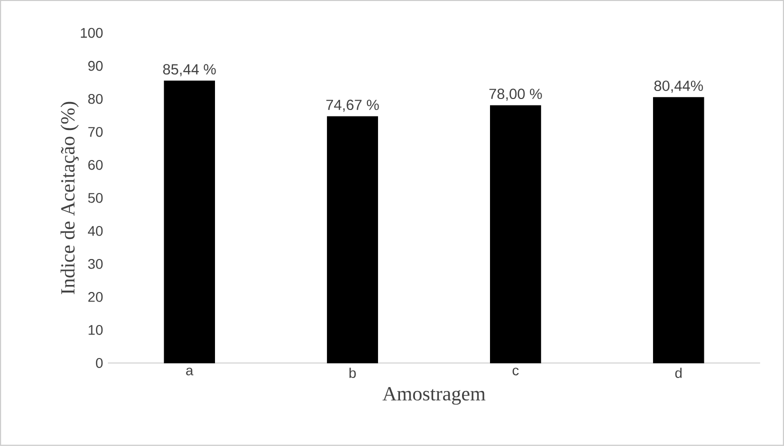 This screenshot has width=784, height=446. I want to click on y-tick-label: 0, so click(99, 363).